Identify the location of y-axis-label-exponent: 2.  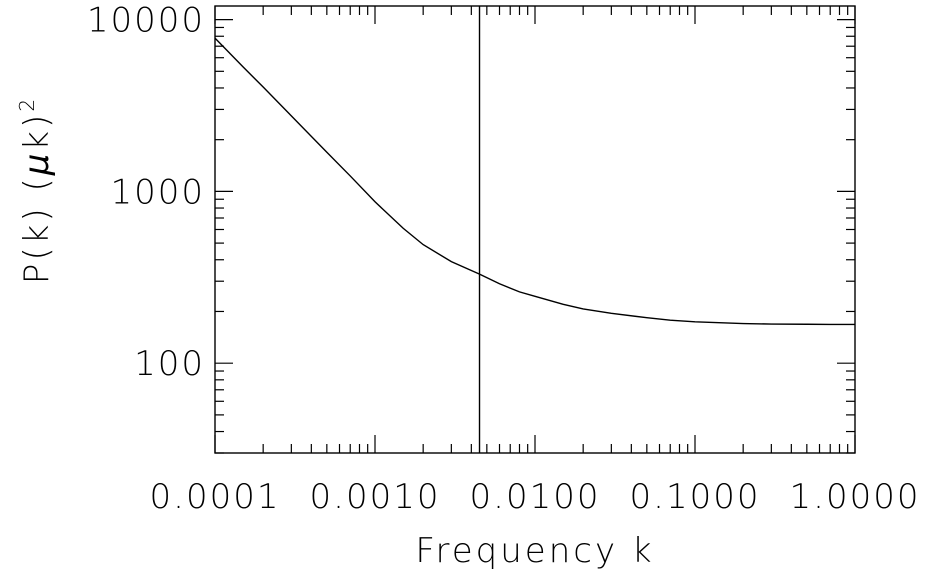
(27, 104).